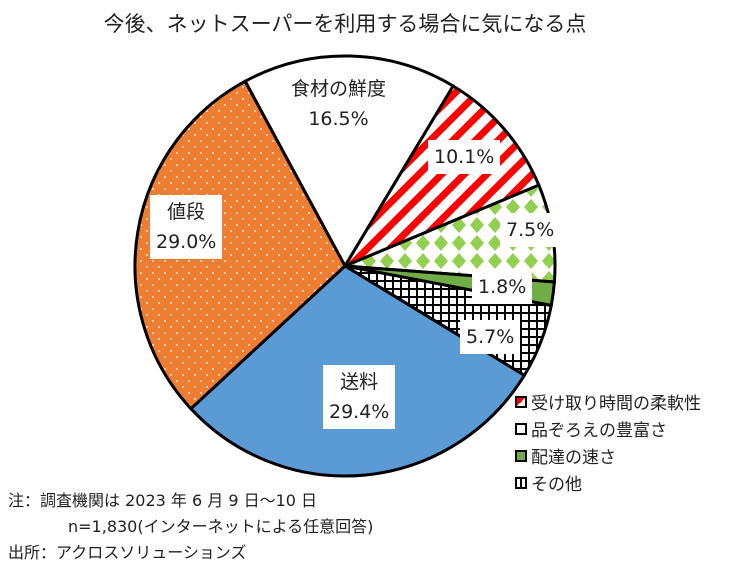 The image size is (750, 572). Describe the element at coordinates (338, 104) in the screenshot. I see `data-label: 食材の鮮度 16.5%` at that location.